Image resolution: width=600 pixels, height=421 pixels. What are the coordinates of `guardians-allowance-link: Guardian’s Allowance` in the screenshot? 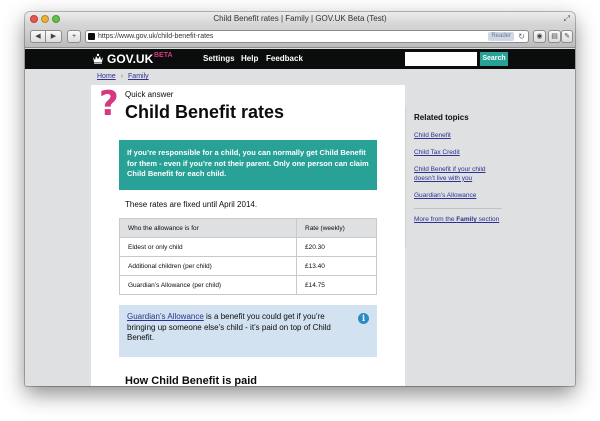 It's located at (165, 316).